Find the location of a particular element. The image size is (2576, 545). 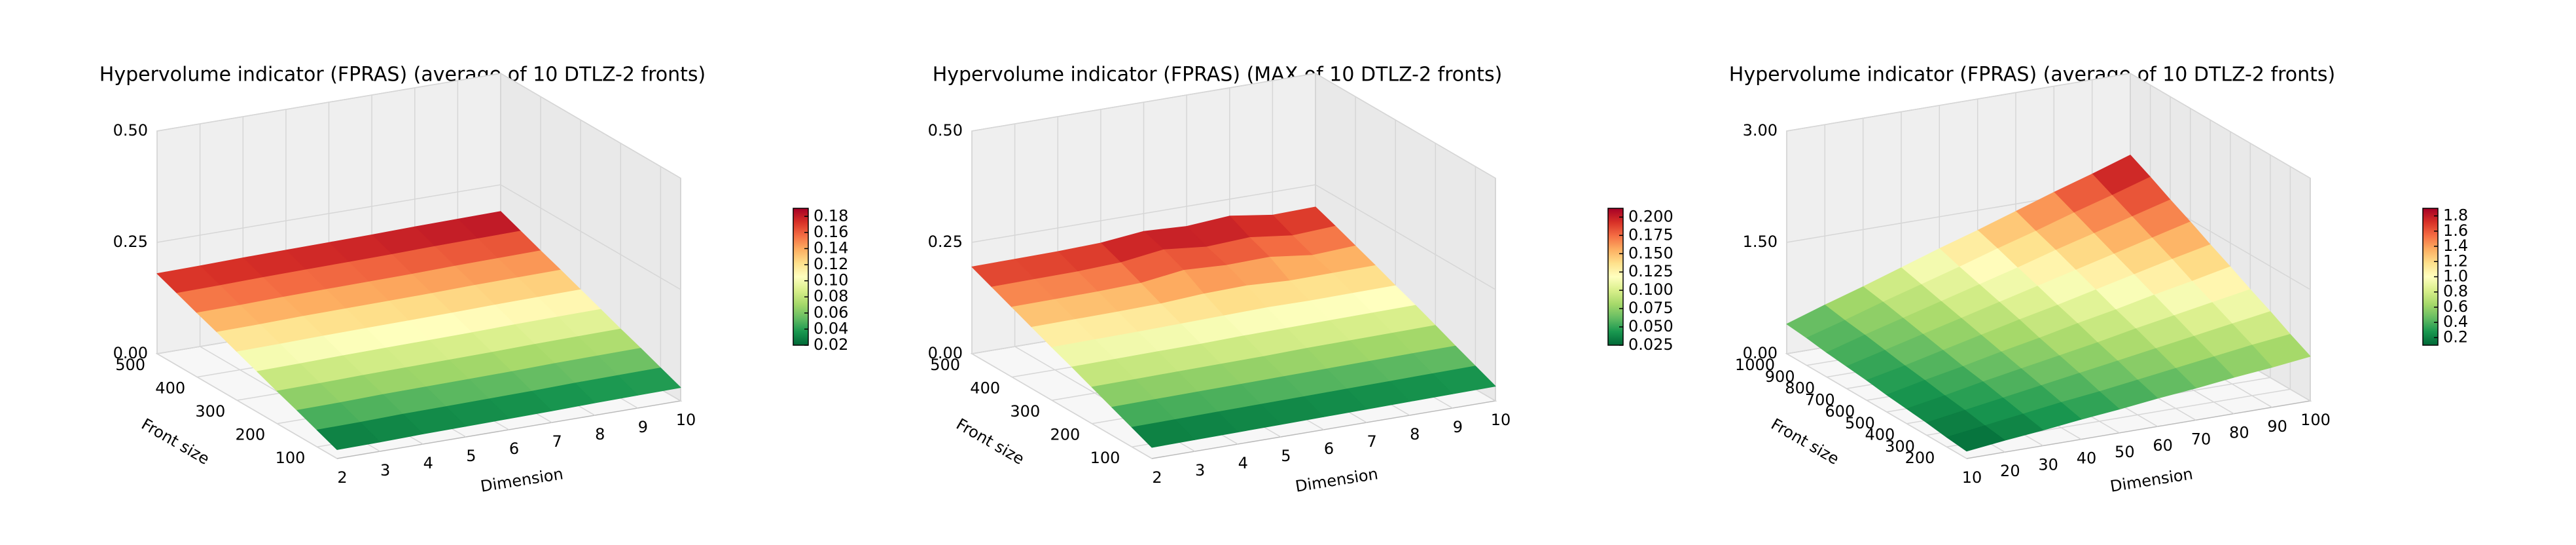

colorbar-tick-label: 0.12 is located at coordinates (831, 264).